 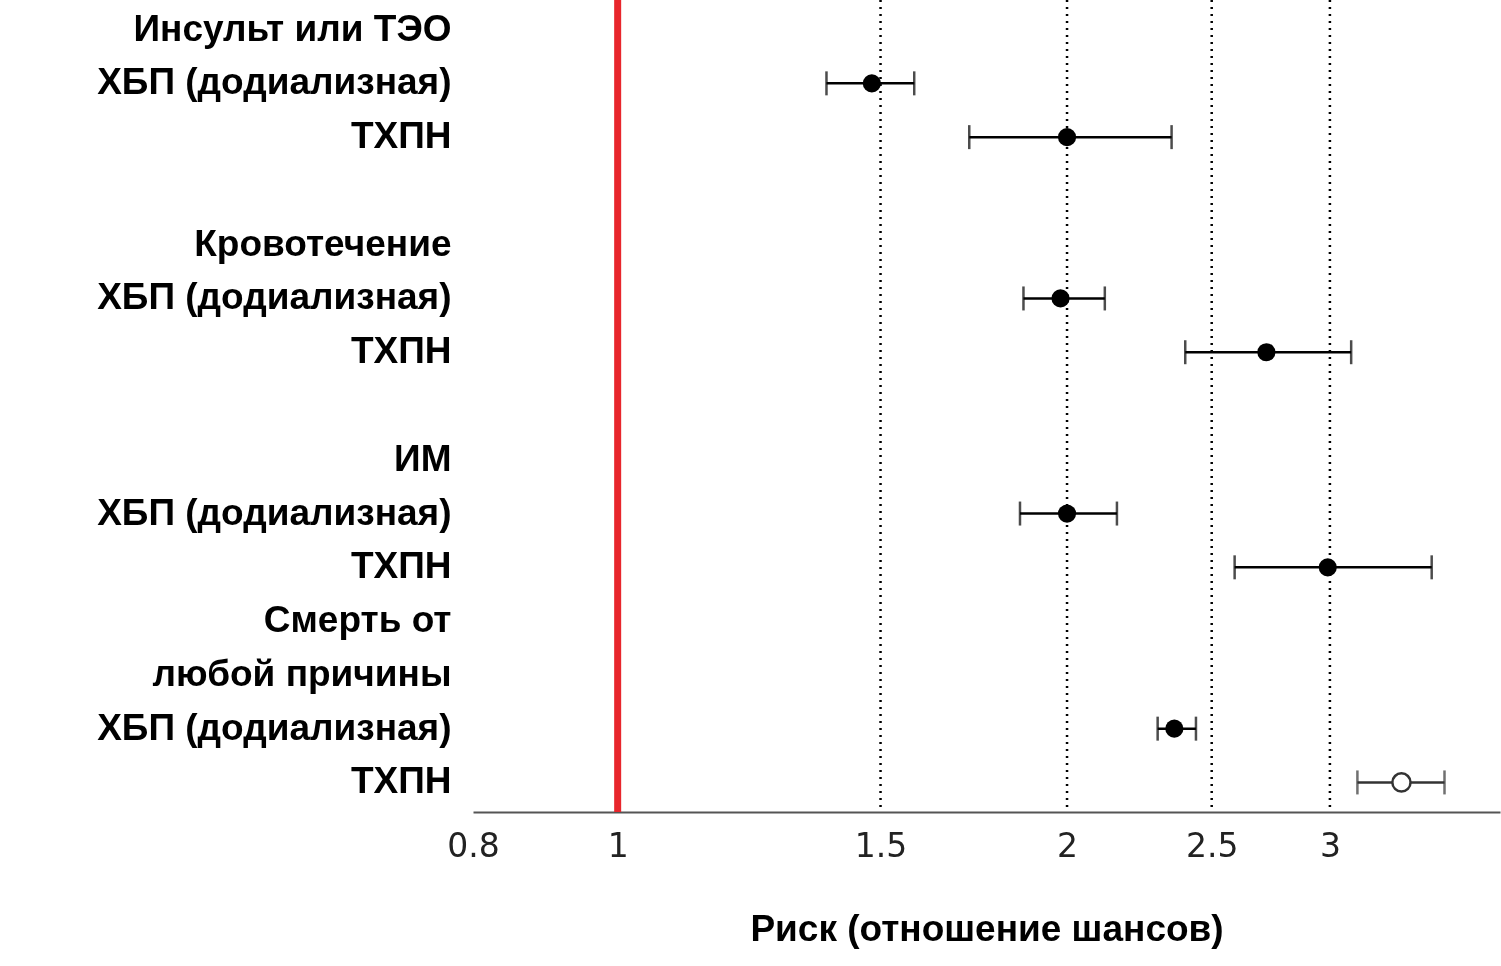 I want to click on y-tick-label: ИМ, so click(x=423, y=458).